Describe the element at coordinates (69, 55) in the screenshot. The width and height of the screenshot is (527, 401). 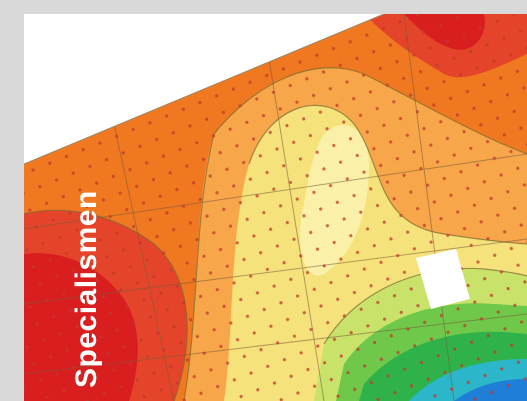
I see `triangle-logo-icon` at that location.